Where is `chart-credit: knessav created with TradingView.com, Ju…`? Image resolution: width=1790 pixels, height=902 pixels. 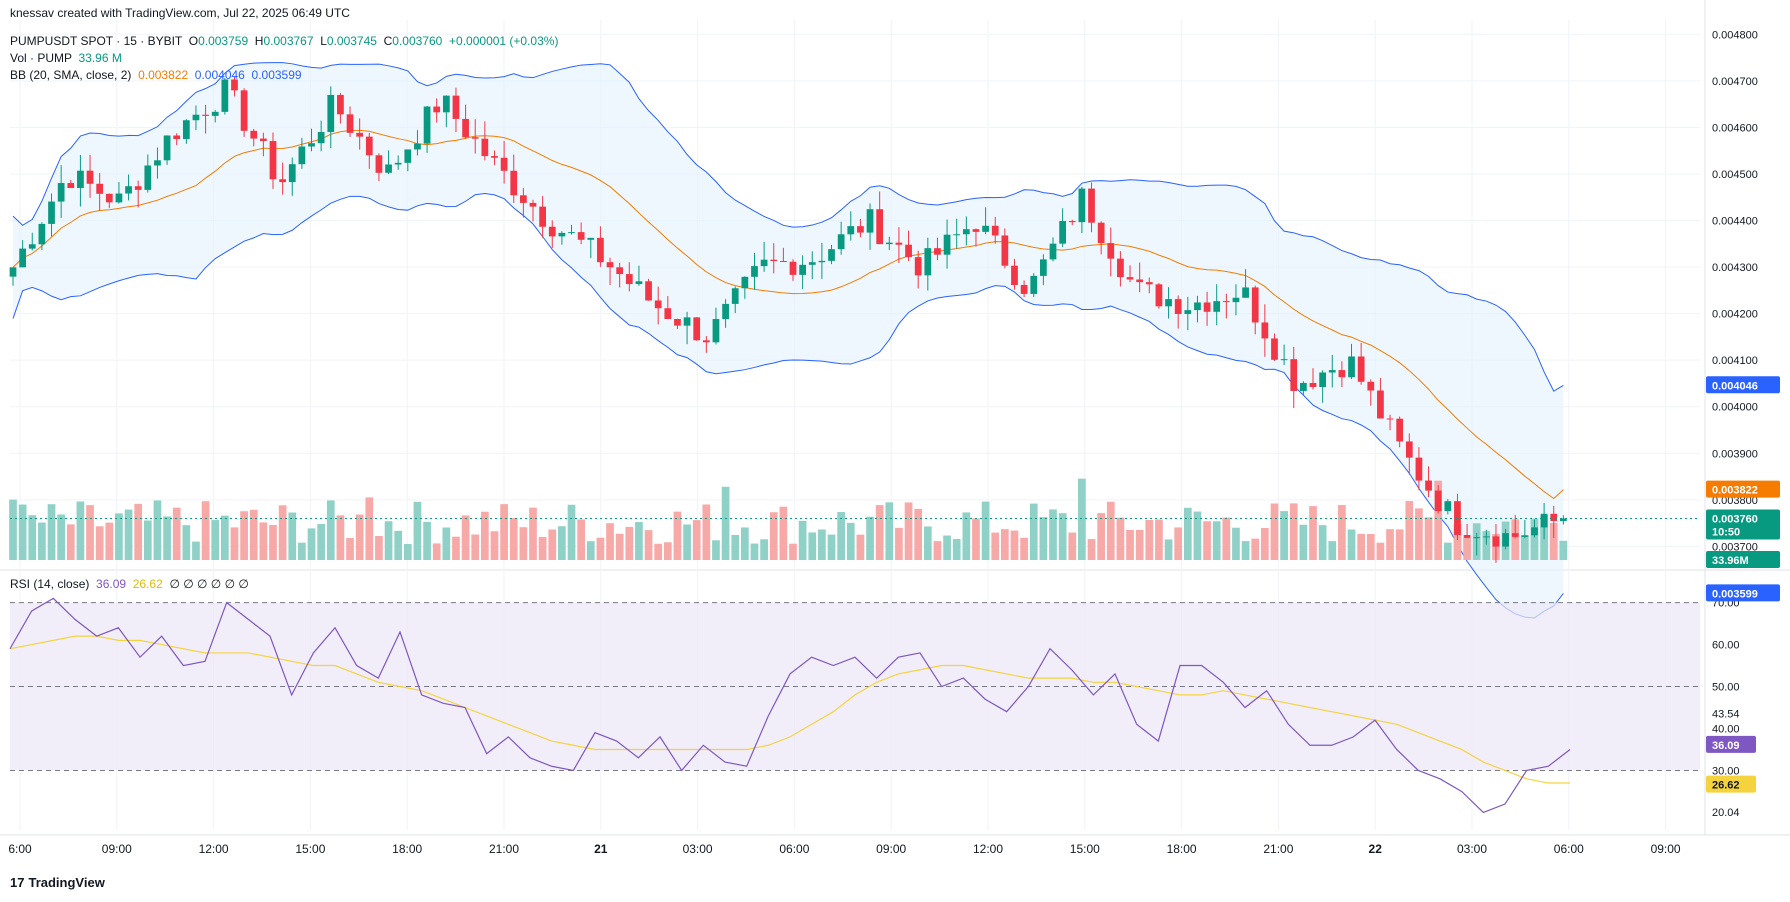
chart-credit: knessav created with TradingView.com, Ju… is located at coordinates (180, 13).